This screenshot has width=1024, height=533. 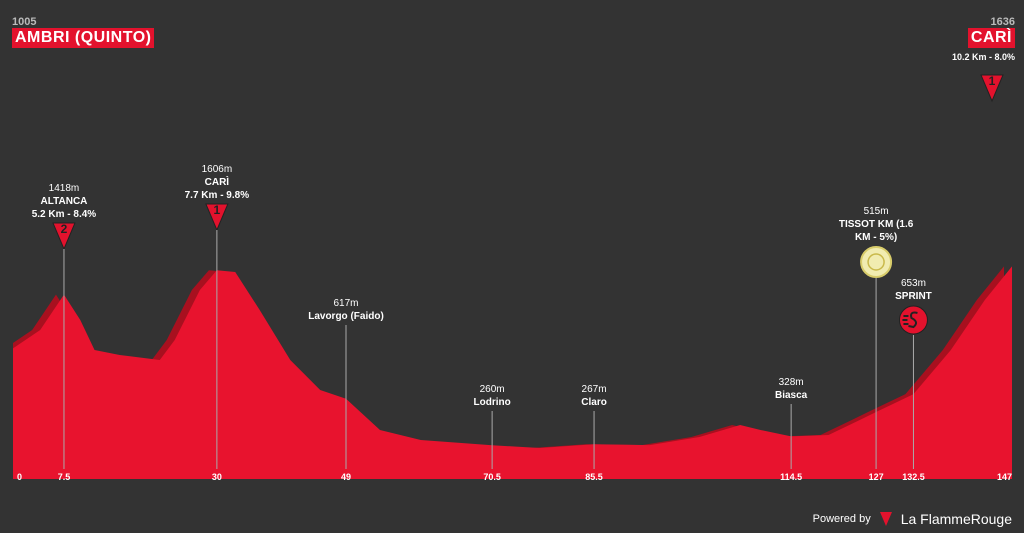 I want to click on annotation-name: Biasca, so click(x=791, y=395).